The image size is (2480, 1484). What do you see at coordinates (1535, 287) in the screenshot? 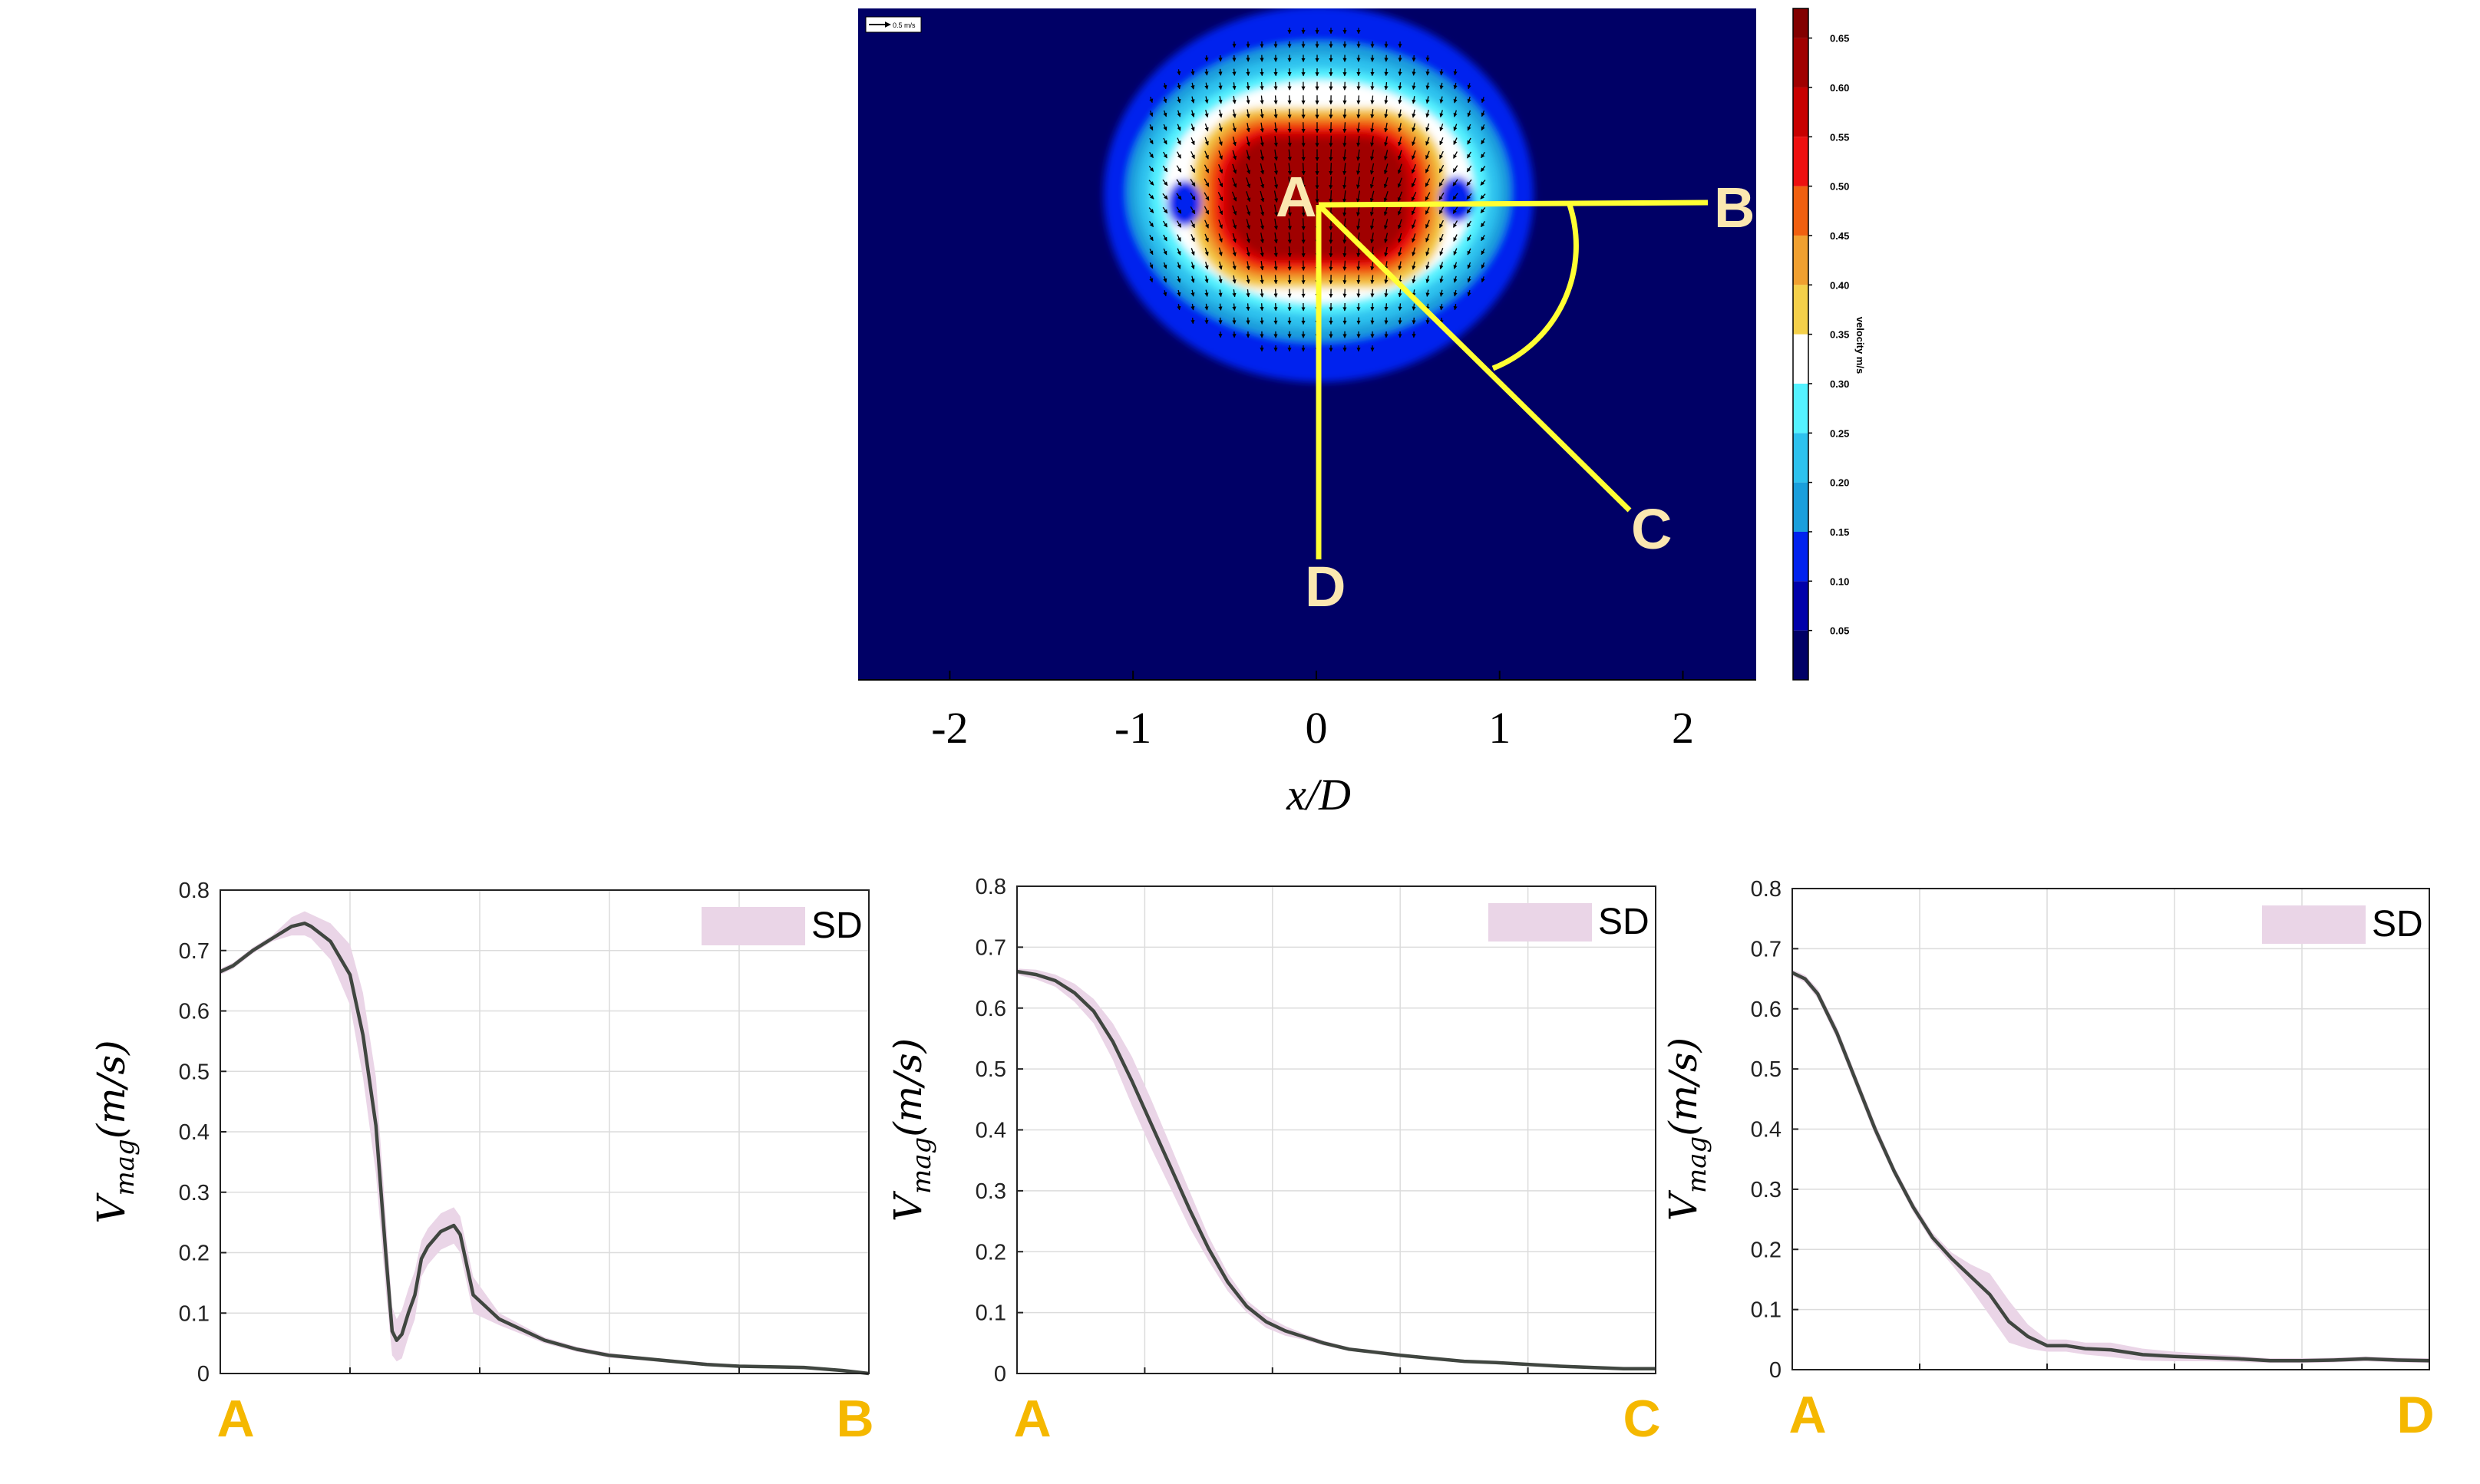
I see `angle-arc` at bounding box center [1535, 287].